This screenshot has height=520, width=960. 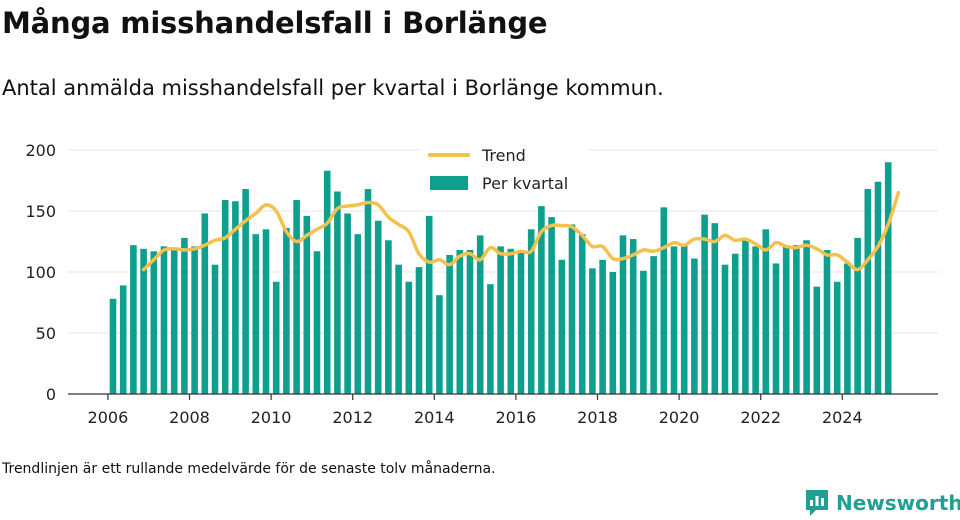 I want to click on legend-bar-label: Per kvartal, so click(x=525, y=183).